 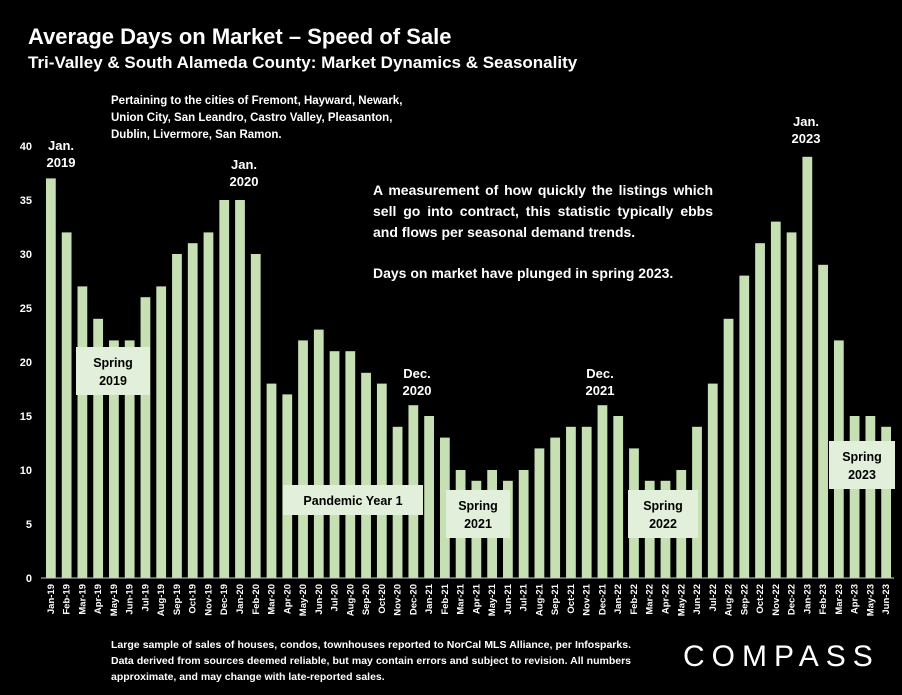 I want to click on peak-annotation: Dec., so click(x=416, y=373).